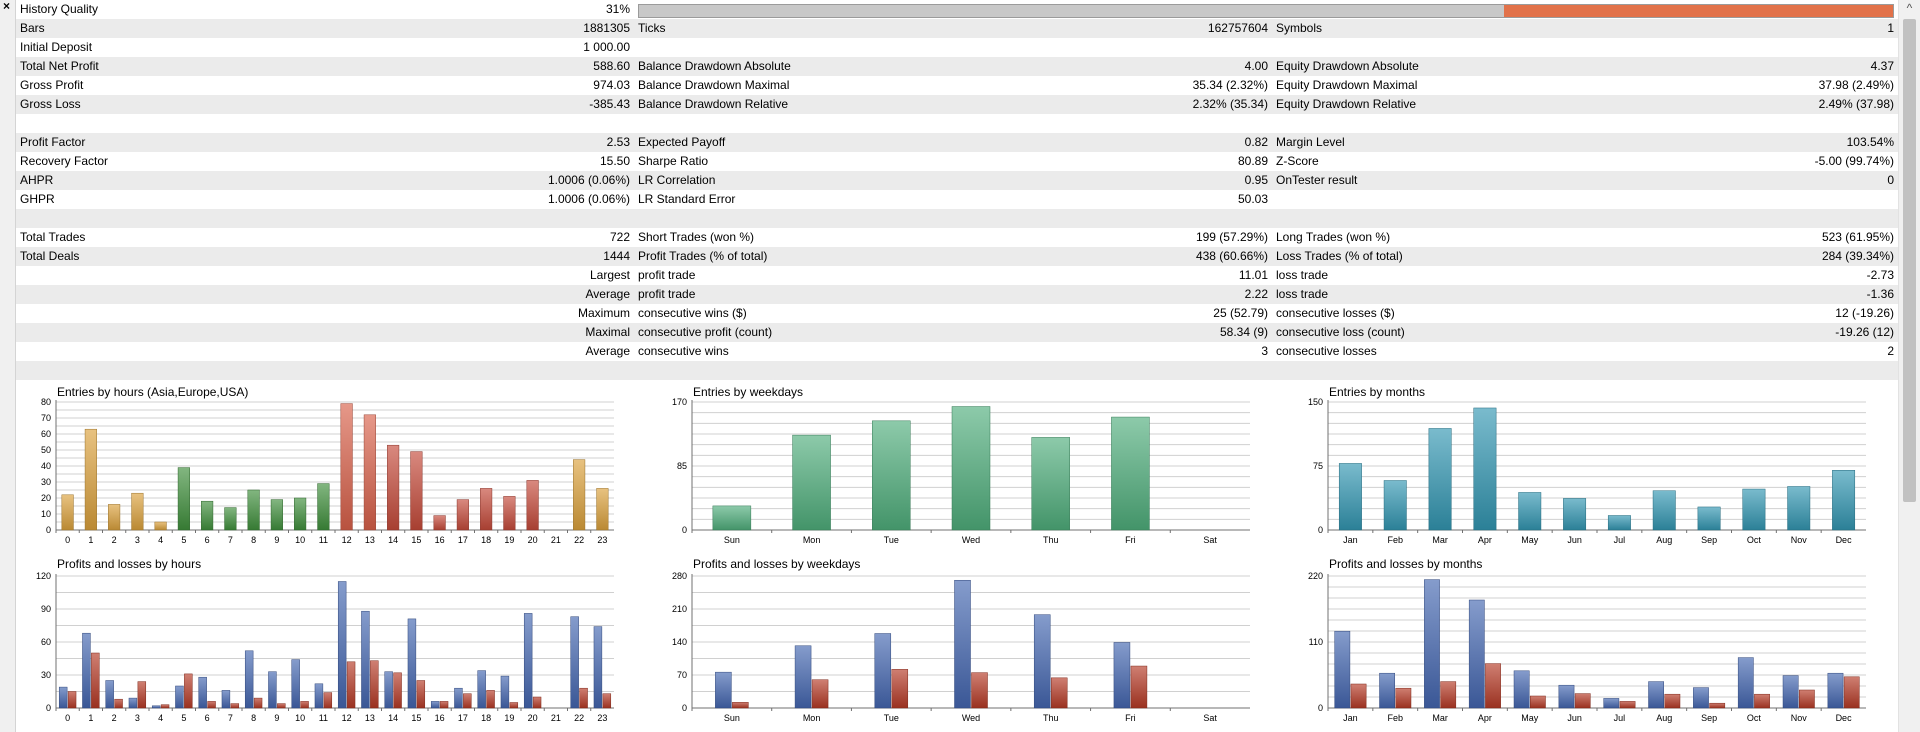  What do you see at coordinates (1240, 313) in the screenshot?
I see `value-max-consec-wins: 25 (52.79)` at bounding box center [1240, 313].